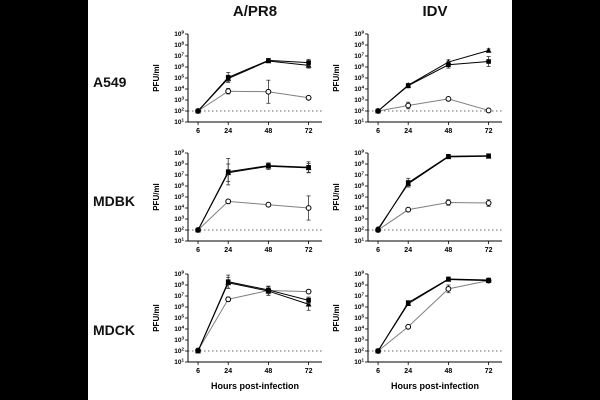 The width and height of the screenshot is (600, 400). What do you see at coordinates (110, 81) in the screenshot?
I see `row-label-a549: A549` at bounding box center [110, 81].